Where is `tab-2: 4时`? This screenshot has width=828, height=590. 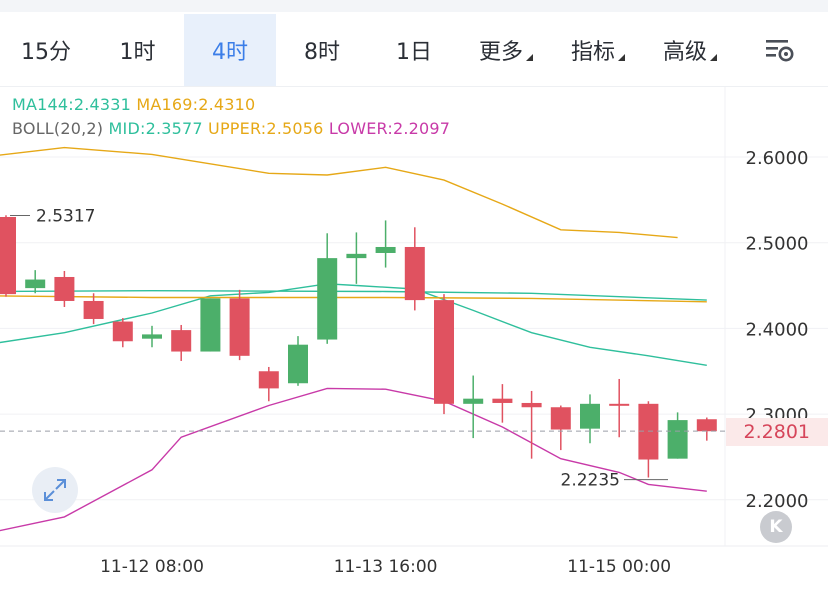
tab-2: 4时 is located at coordinates (230, 50).